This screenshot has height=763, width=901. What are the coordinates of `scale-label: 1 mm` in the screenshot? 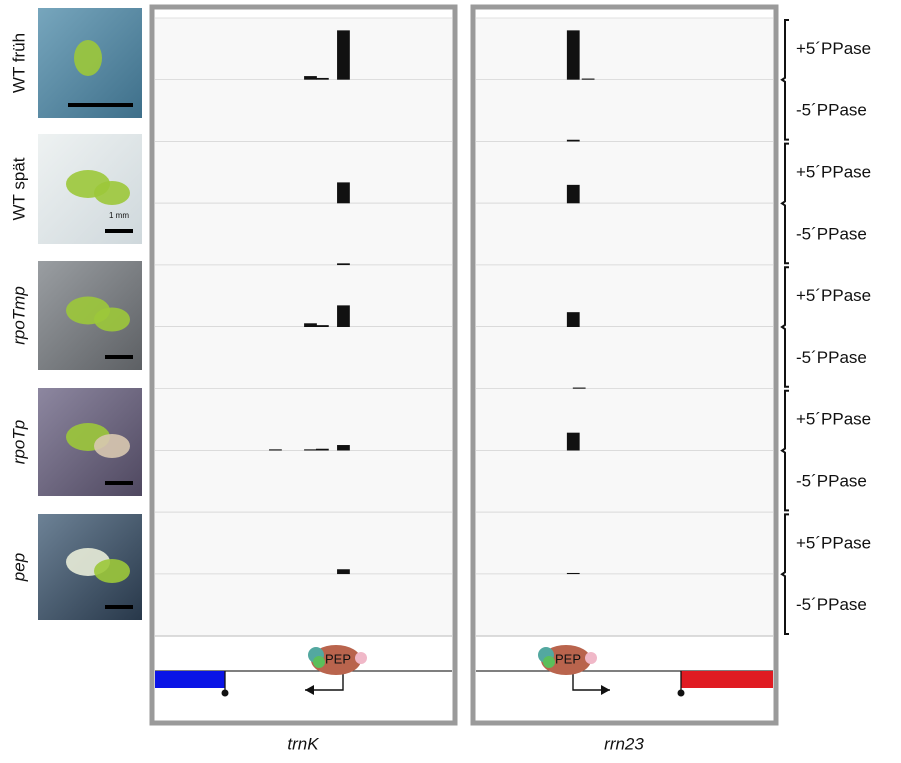 It's located at (119, 215).